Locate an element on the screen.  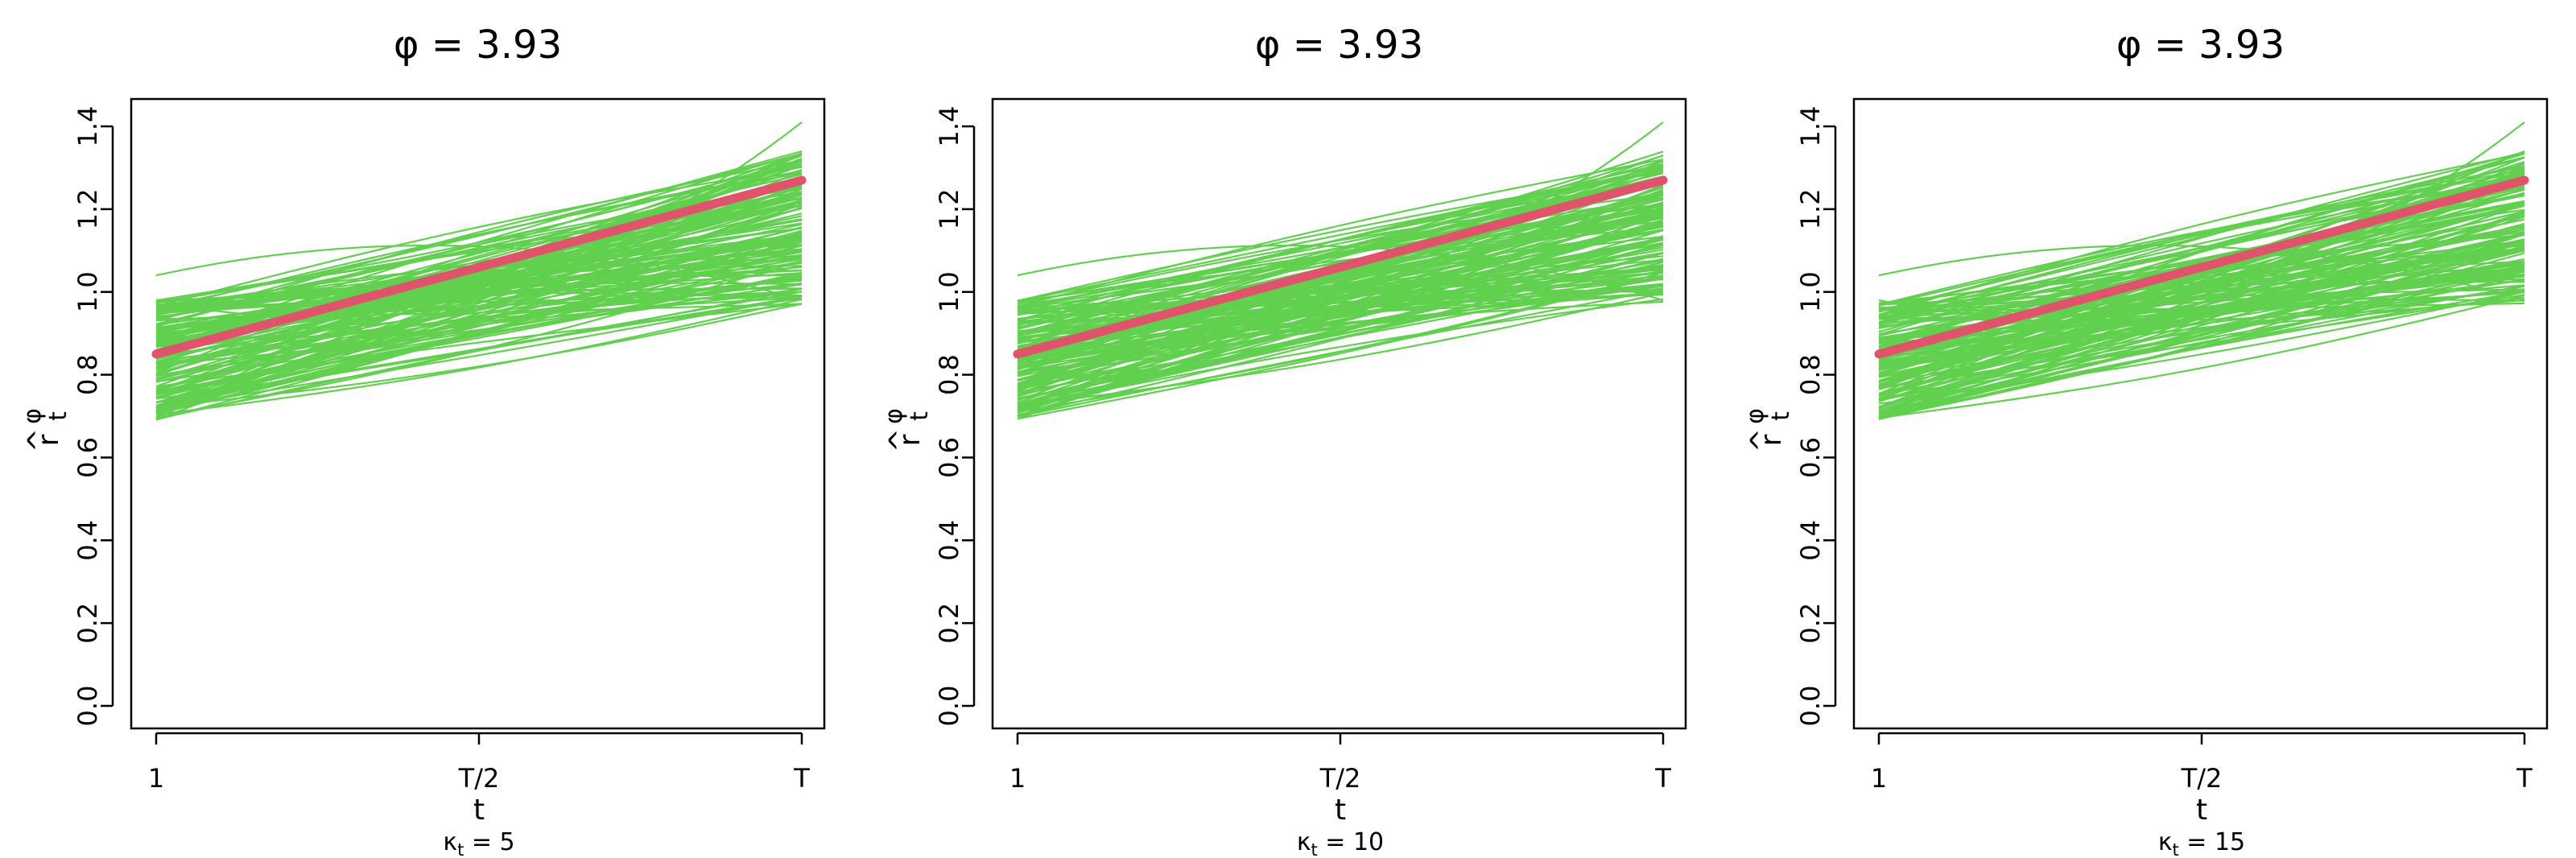
subtitle-suffix: = 15 is located at coordinates (2212, 842).